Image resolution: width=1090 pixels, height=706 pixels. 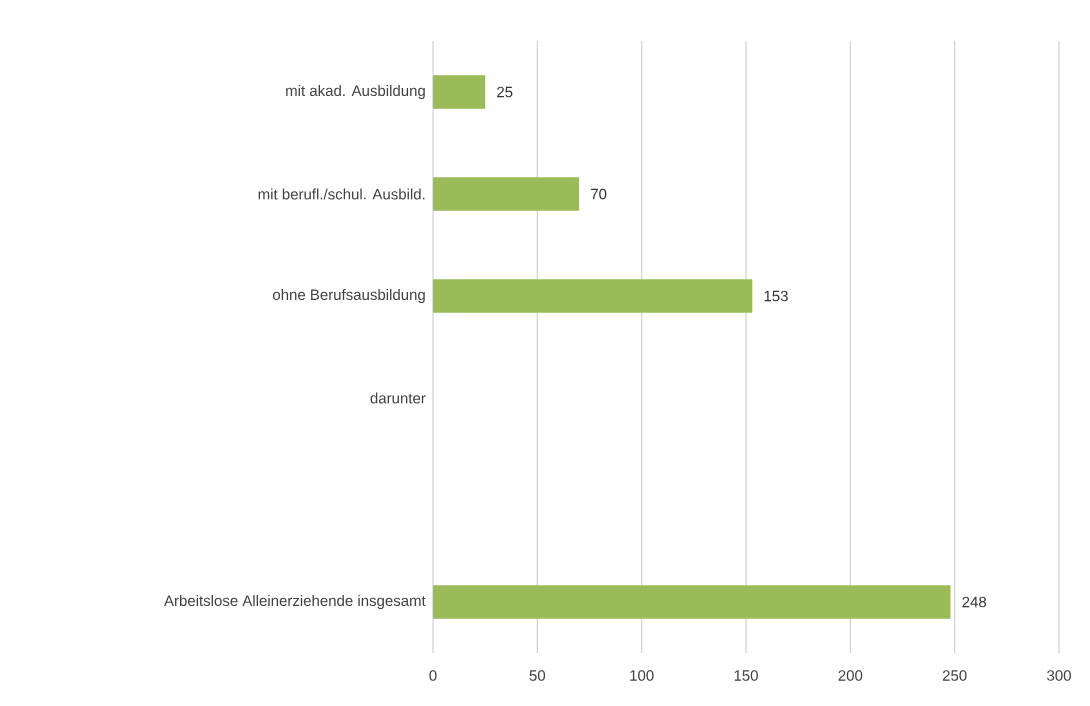 What do you see at coordinates (505, 92) in the screenshot?
I see `data-label: 25` at bounding box center [505, 92].